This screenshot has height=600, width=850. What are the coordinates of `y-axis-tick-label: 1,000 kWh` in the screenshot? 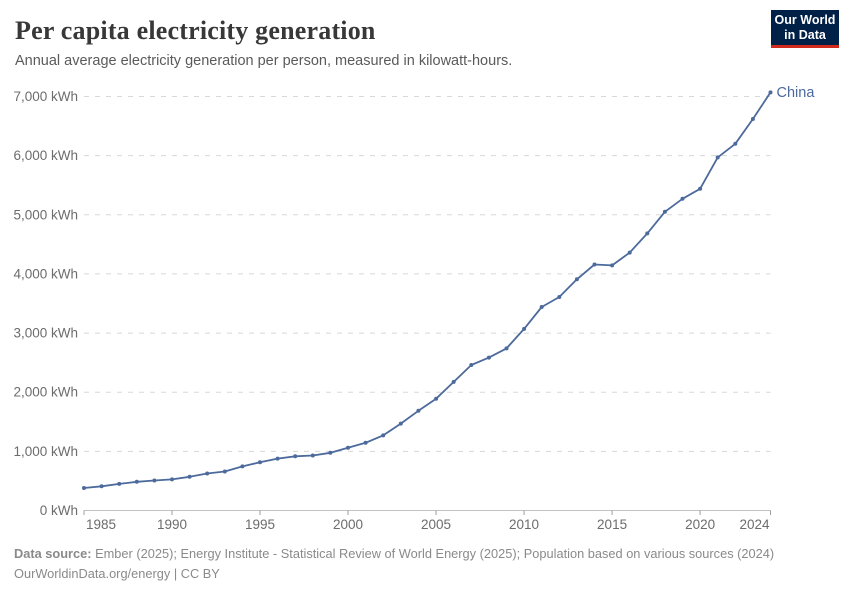 It's located at (45, 451).